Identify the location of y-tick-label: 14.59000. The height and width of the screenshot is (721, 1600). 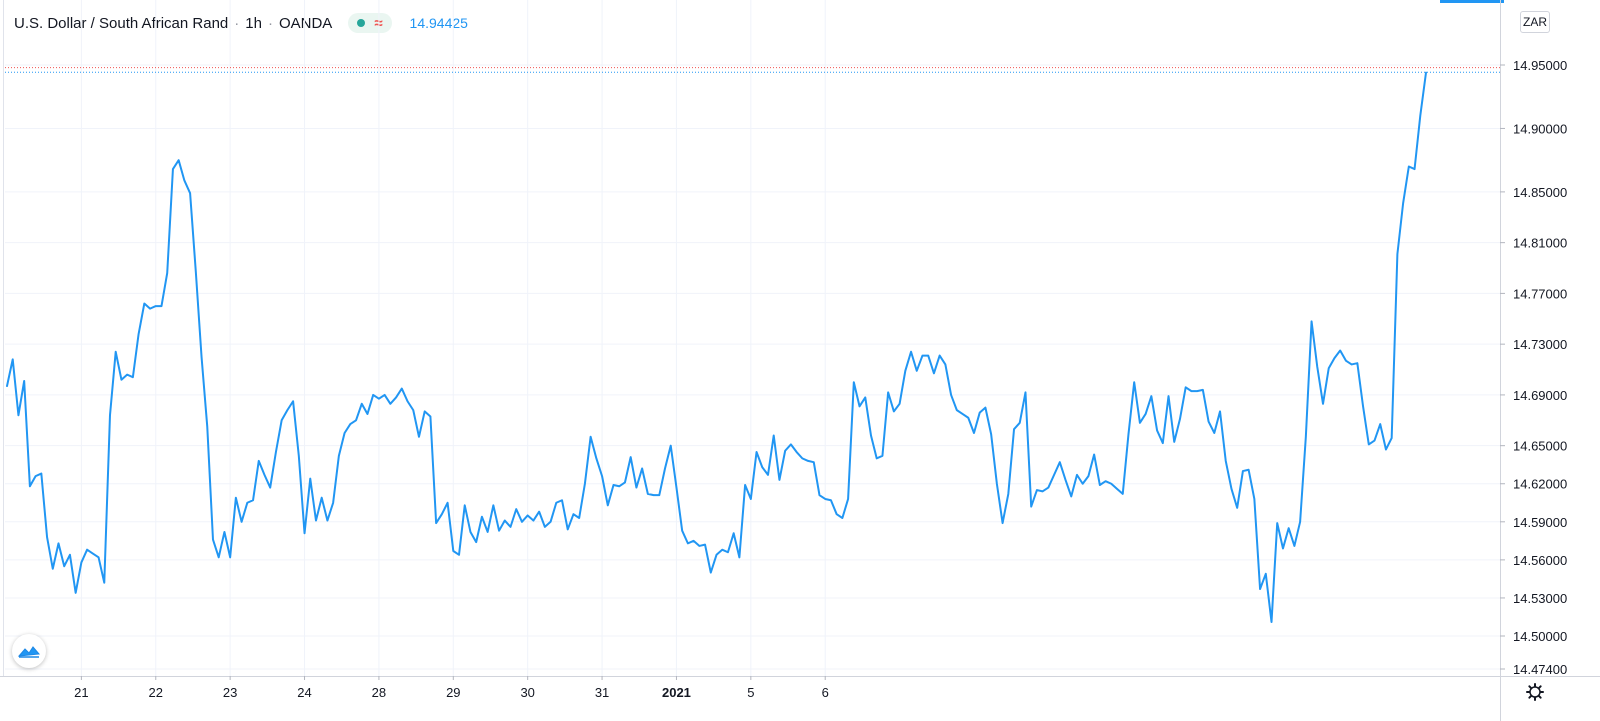
(1540, 522).